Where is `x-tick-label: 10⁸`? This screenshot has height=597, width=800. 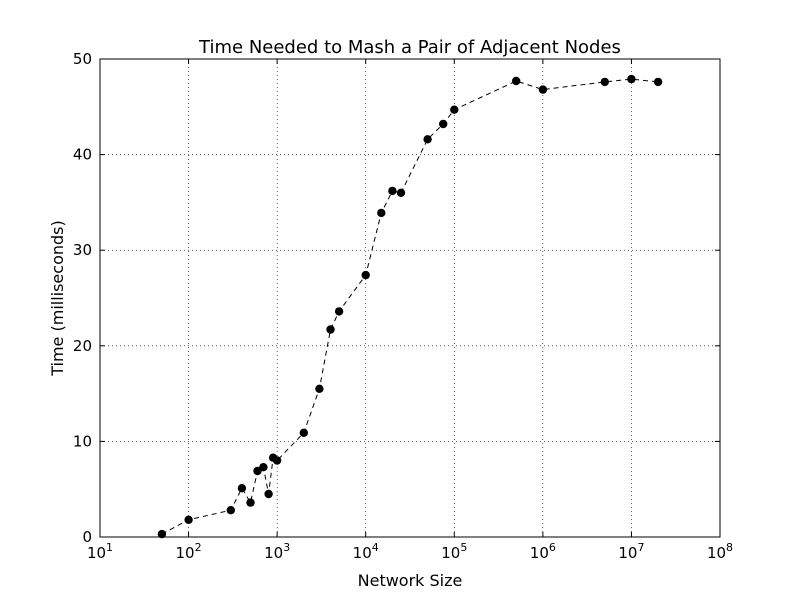
x-tick-label: 10⁸ is located at coordinates (720, 551).